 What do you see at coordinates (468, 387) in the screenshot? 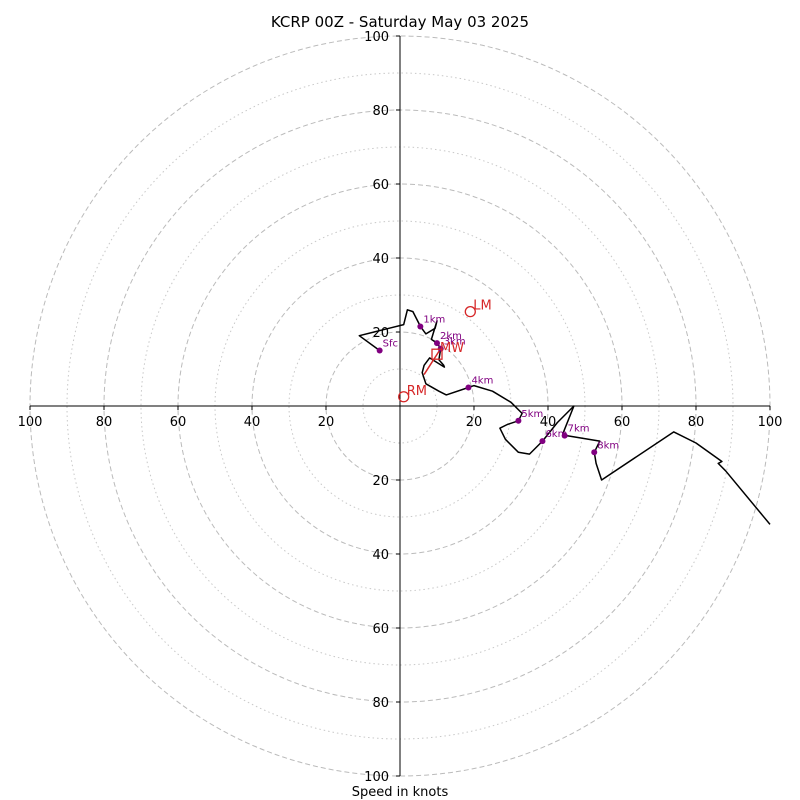
I see `height-marker-4km` at bounding box center [468, 387].